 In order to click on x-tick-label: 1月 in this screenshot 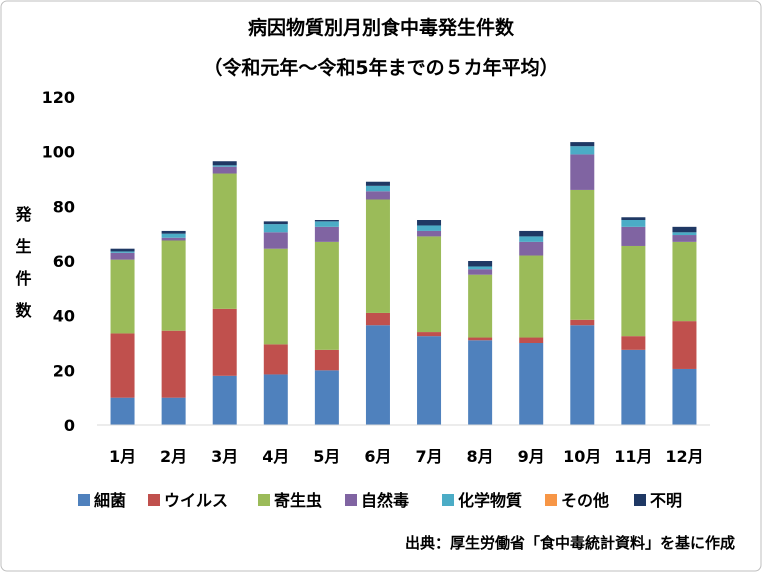, I will do `click(122, 456)`.